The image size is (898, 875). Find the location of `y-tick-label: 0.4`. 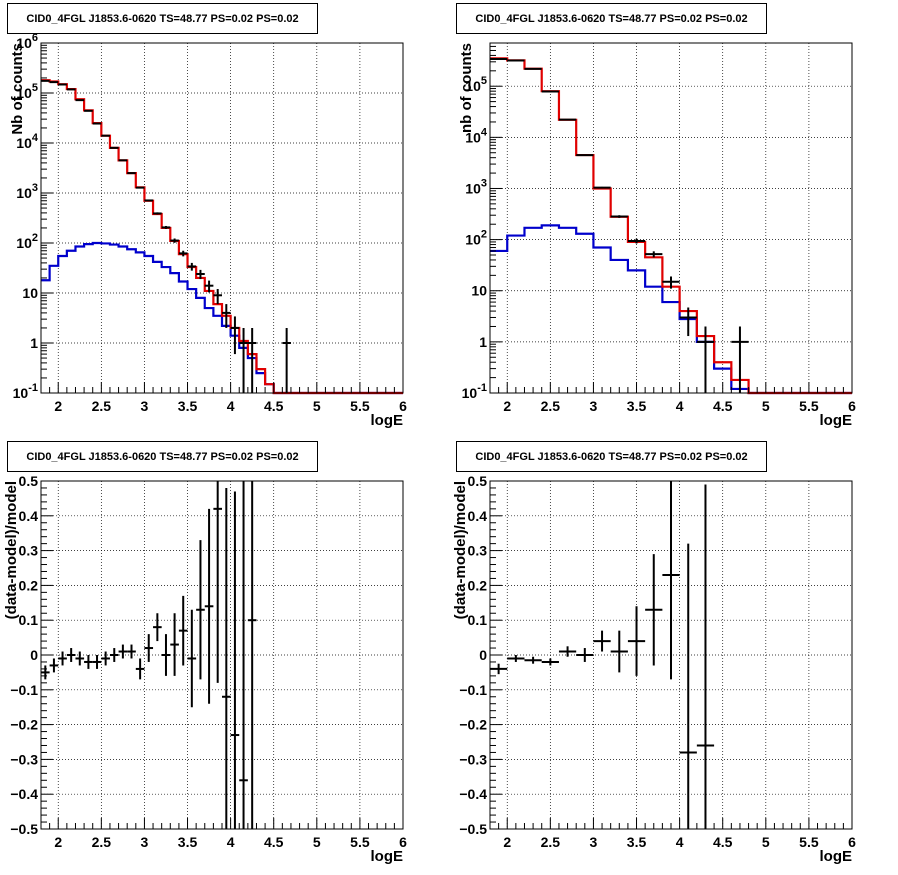

y-tick-label: 0.4 is located at coordinates (29, 516).